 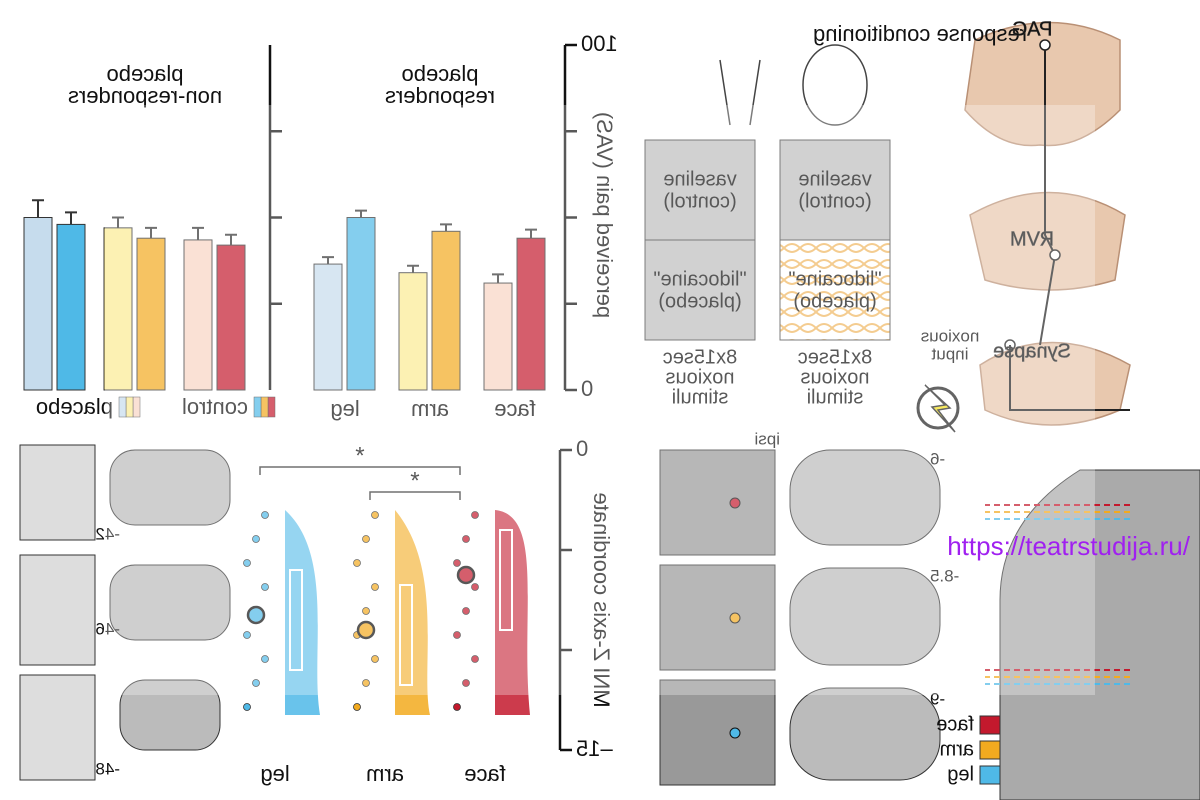 What do you see at coordinates (107, 533) in the screenshot?
I see `slice-label: -42` at bounding box center [107, 533].